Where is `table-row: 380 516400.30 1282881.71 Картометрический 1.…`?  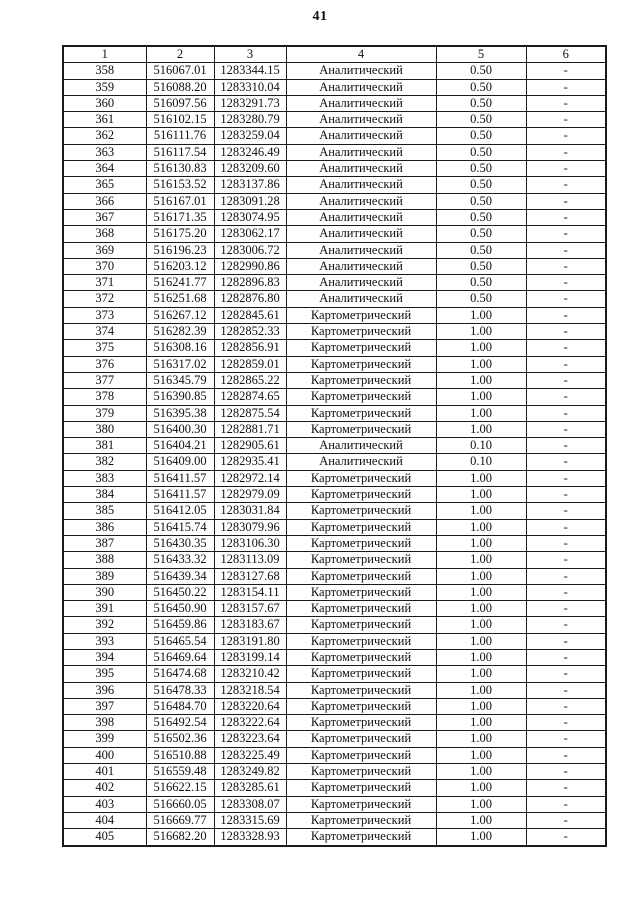 table-row: 380 516400.30 1282881.71 Картометрический 1.… is located at coordinates (334, 429).